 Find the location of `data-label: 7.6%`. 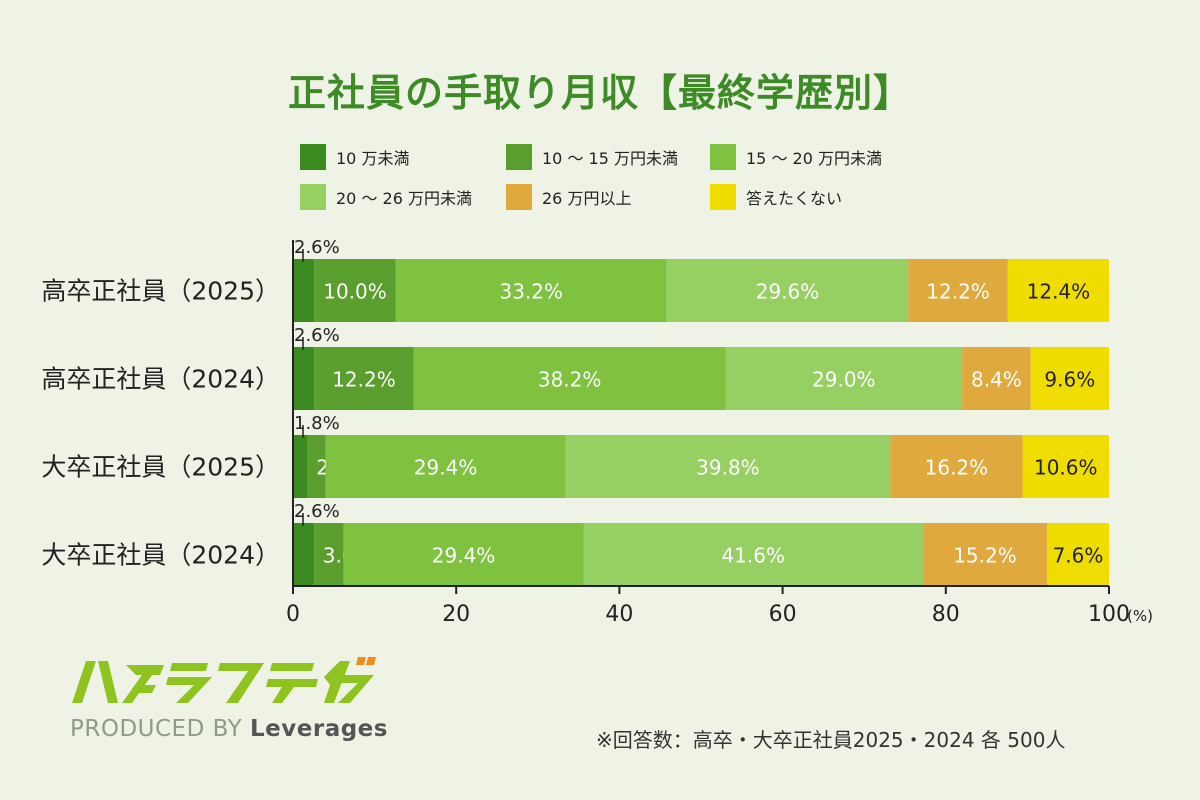

data-label: 7.6% is located at coordinates (1078, 556).